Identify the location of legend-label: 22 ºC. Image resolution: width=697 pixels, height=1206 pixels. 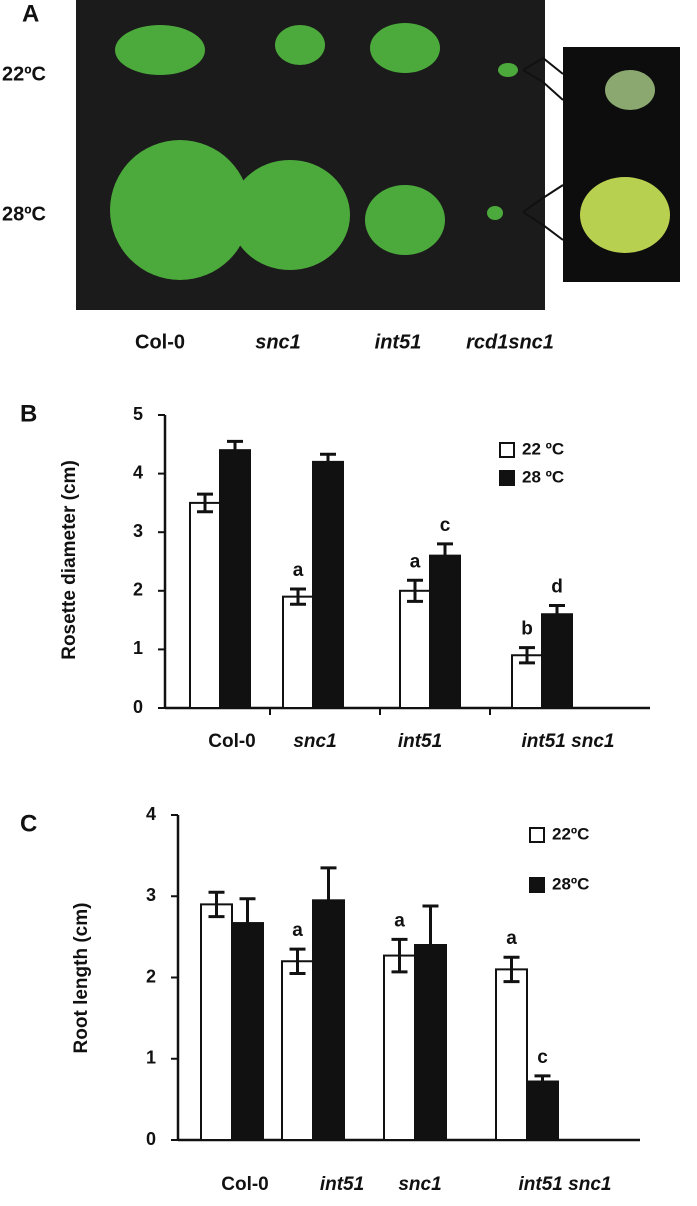
(543, 448).